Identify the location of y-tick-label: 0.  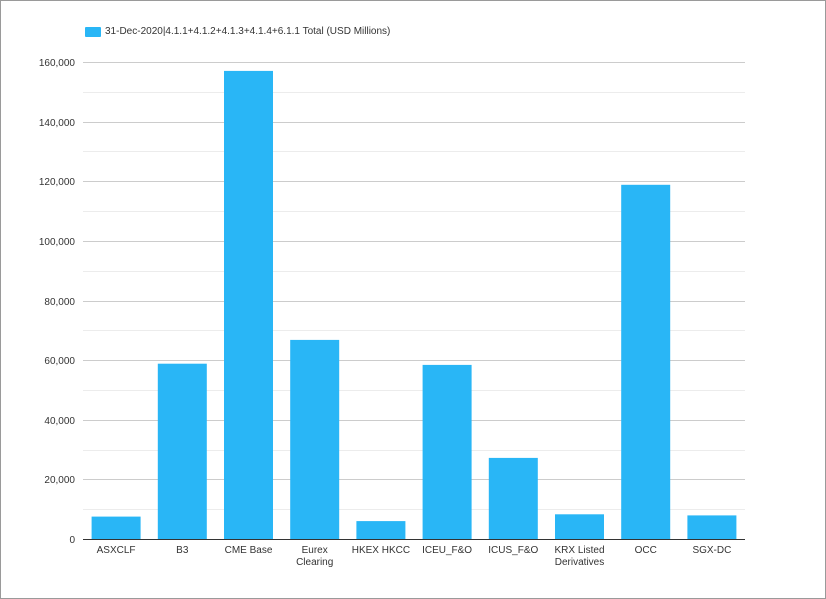
(72, 540).